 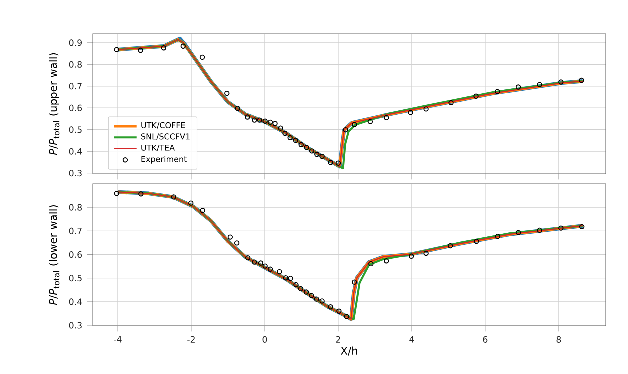 I want to click on legend-label: SNL/SCCFV1, so click(x=165, y=137).